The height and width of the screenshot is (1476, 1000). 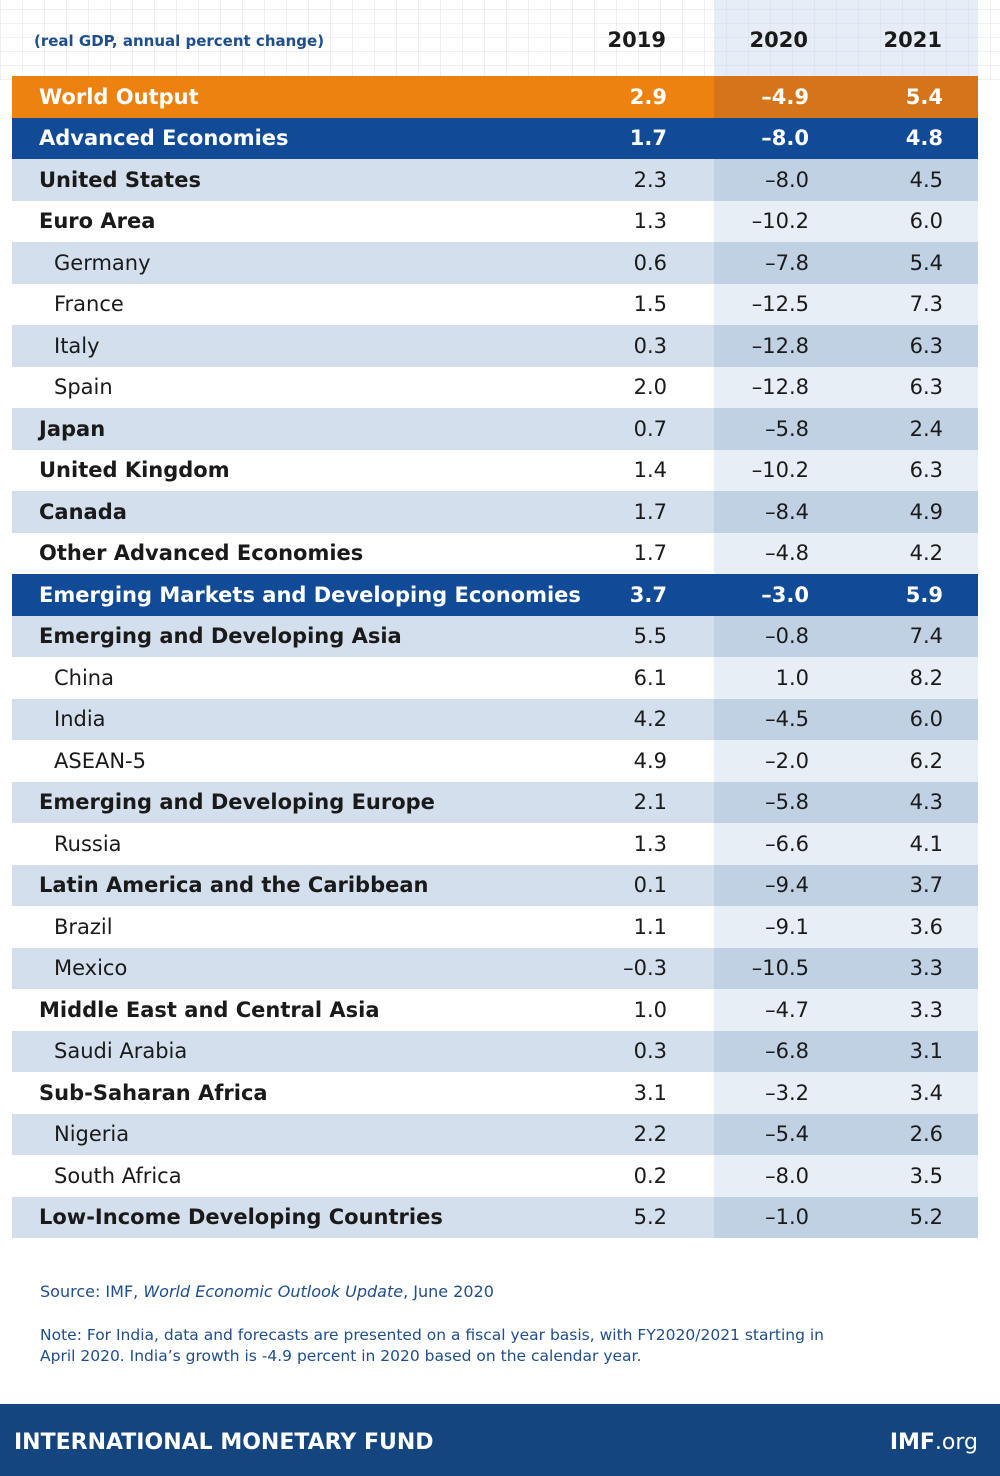 I want to click on value-2021: 3.5, so click(x=926, y=1175).